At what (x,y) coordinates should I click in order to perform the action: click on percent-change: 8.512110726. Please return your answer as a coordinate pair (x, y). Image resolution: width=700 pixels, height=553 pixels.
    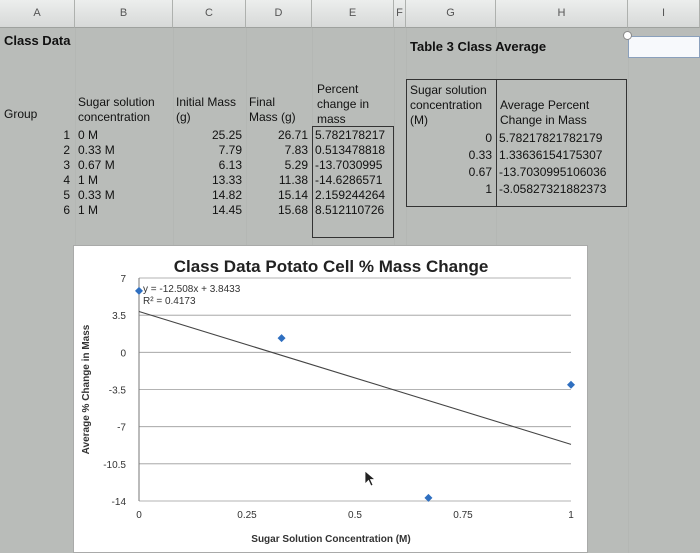
    Looking at the image, I should click on (350, 210).